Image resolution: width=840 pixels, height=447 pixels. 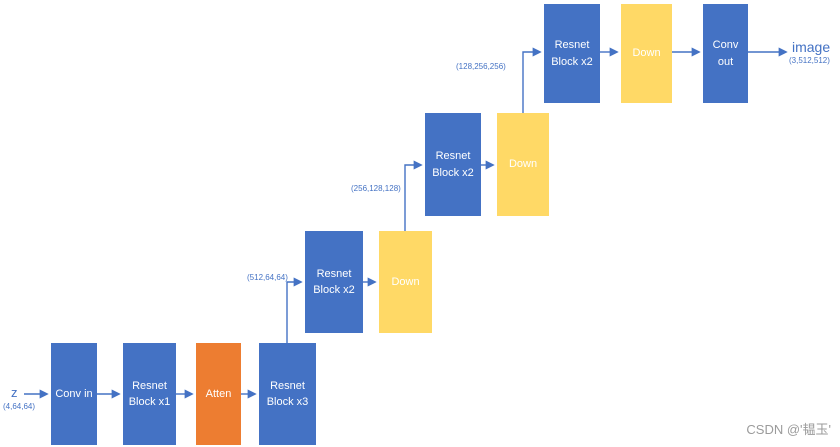 I want to click on node-down-stage3: Down, so click(x=523, y=164).